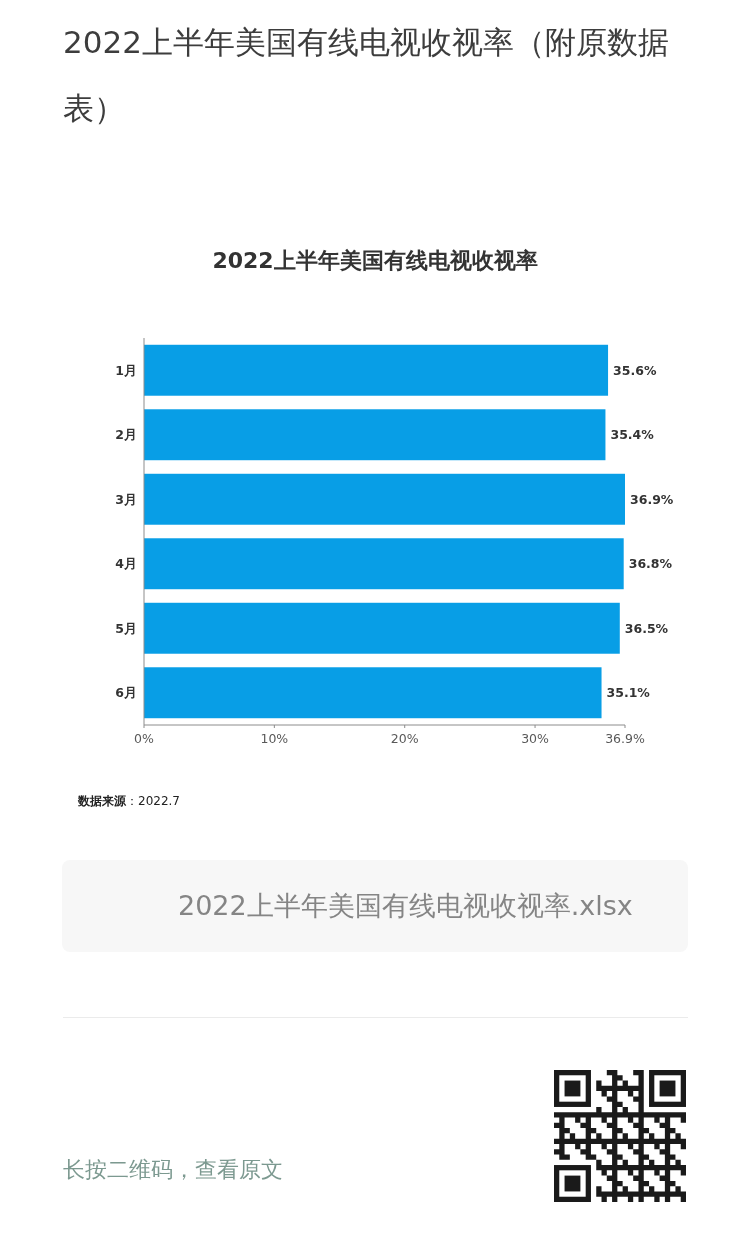 This screenshot has width=750, height=1256. Describe the element at coordinates (646, 628) in the screenshot. I see `data-label: 36.5%` at that location.